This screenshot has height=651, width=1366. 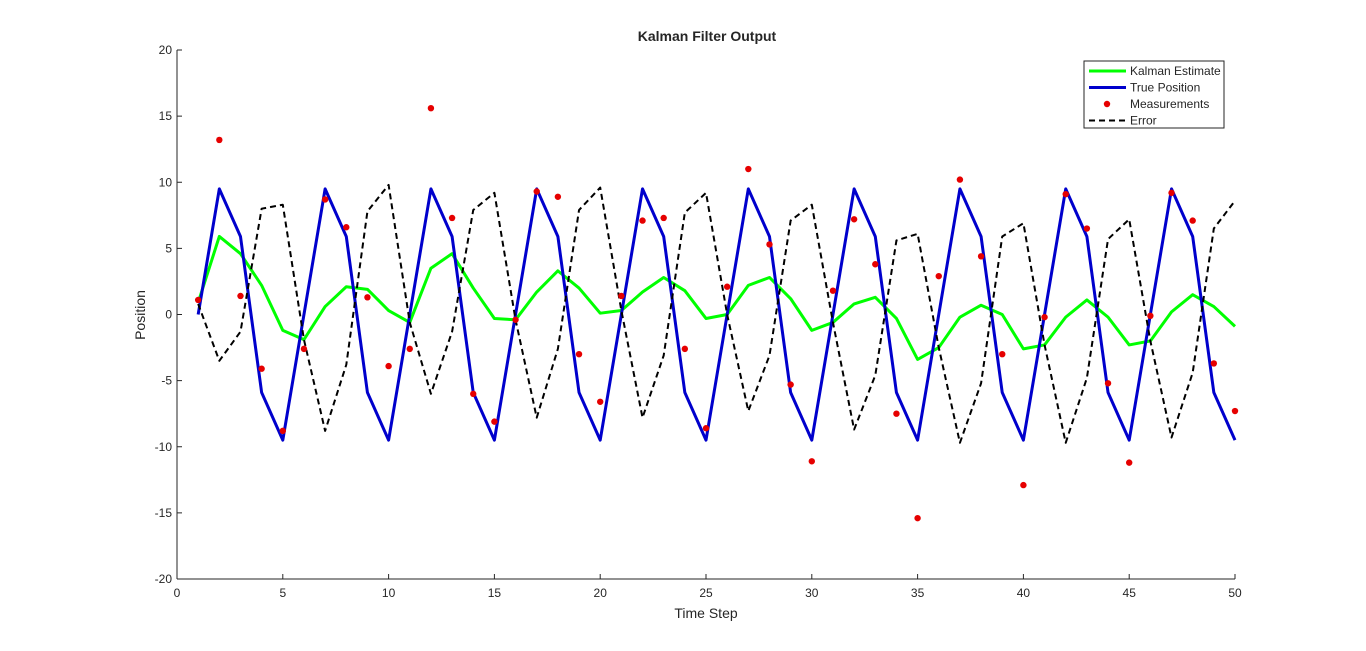 What do you see at coordinates (1169, 104) in the screenshot?
I see `legend-label: Measurements` at bounding box center [1169, 104].